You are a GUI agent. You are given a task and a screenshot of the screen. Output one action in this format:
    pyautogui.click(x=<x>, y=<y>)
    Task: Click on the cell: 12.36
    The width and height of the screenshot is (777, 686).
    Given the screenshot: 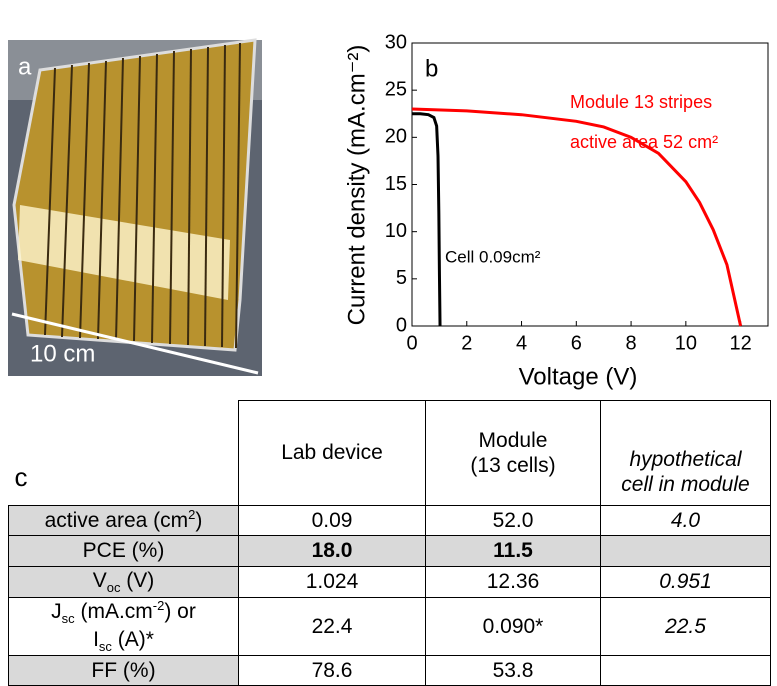 What is the action you would take?
    pyautogui.click(x=513, y=582)
    